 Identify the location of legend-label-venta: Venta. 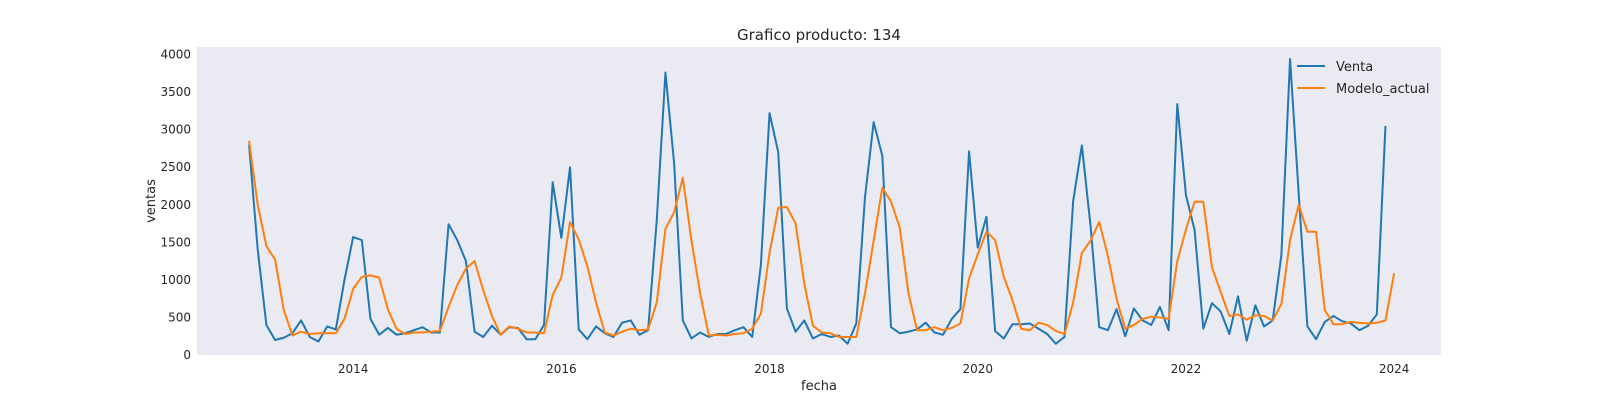
(1354, 67).